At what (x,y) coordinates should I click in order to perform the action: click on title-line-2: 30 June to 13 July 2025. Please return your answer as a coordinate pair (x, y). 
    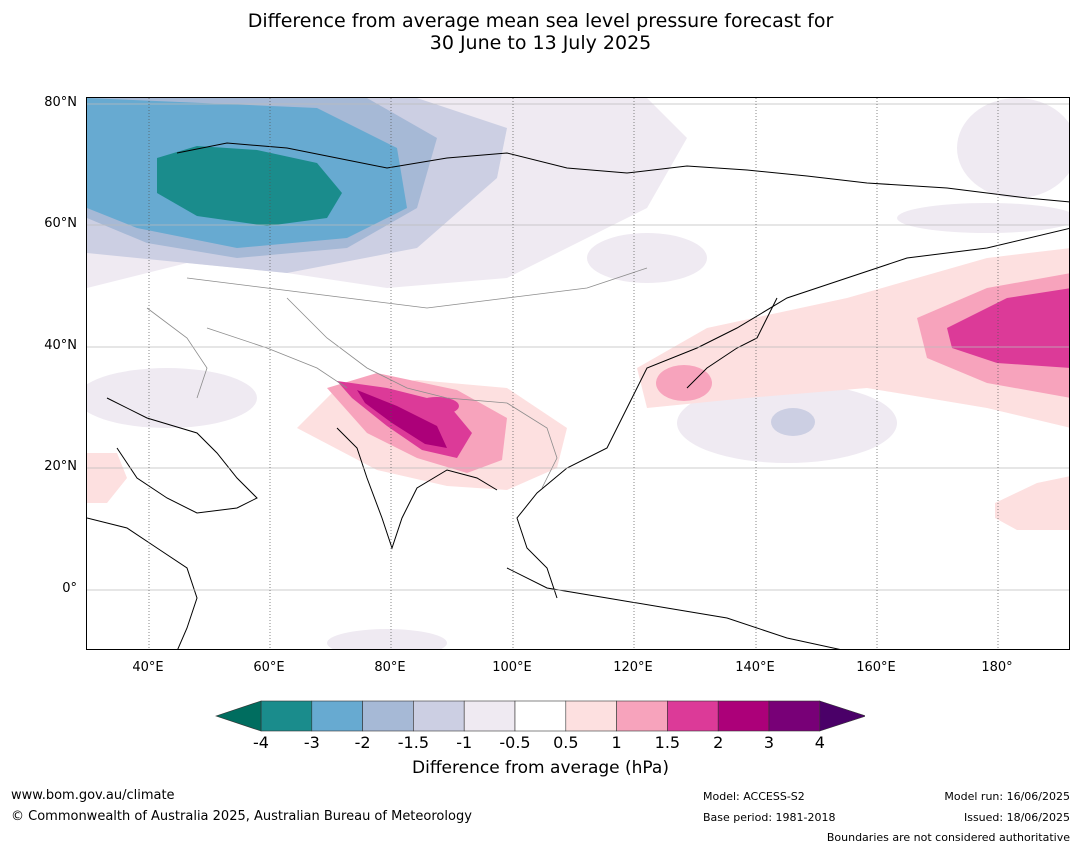
    Looking at the image, I should click on (540, 43).